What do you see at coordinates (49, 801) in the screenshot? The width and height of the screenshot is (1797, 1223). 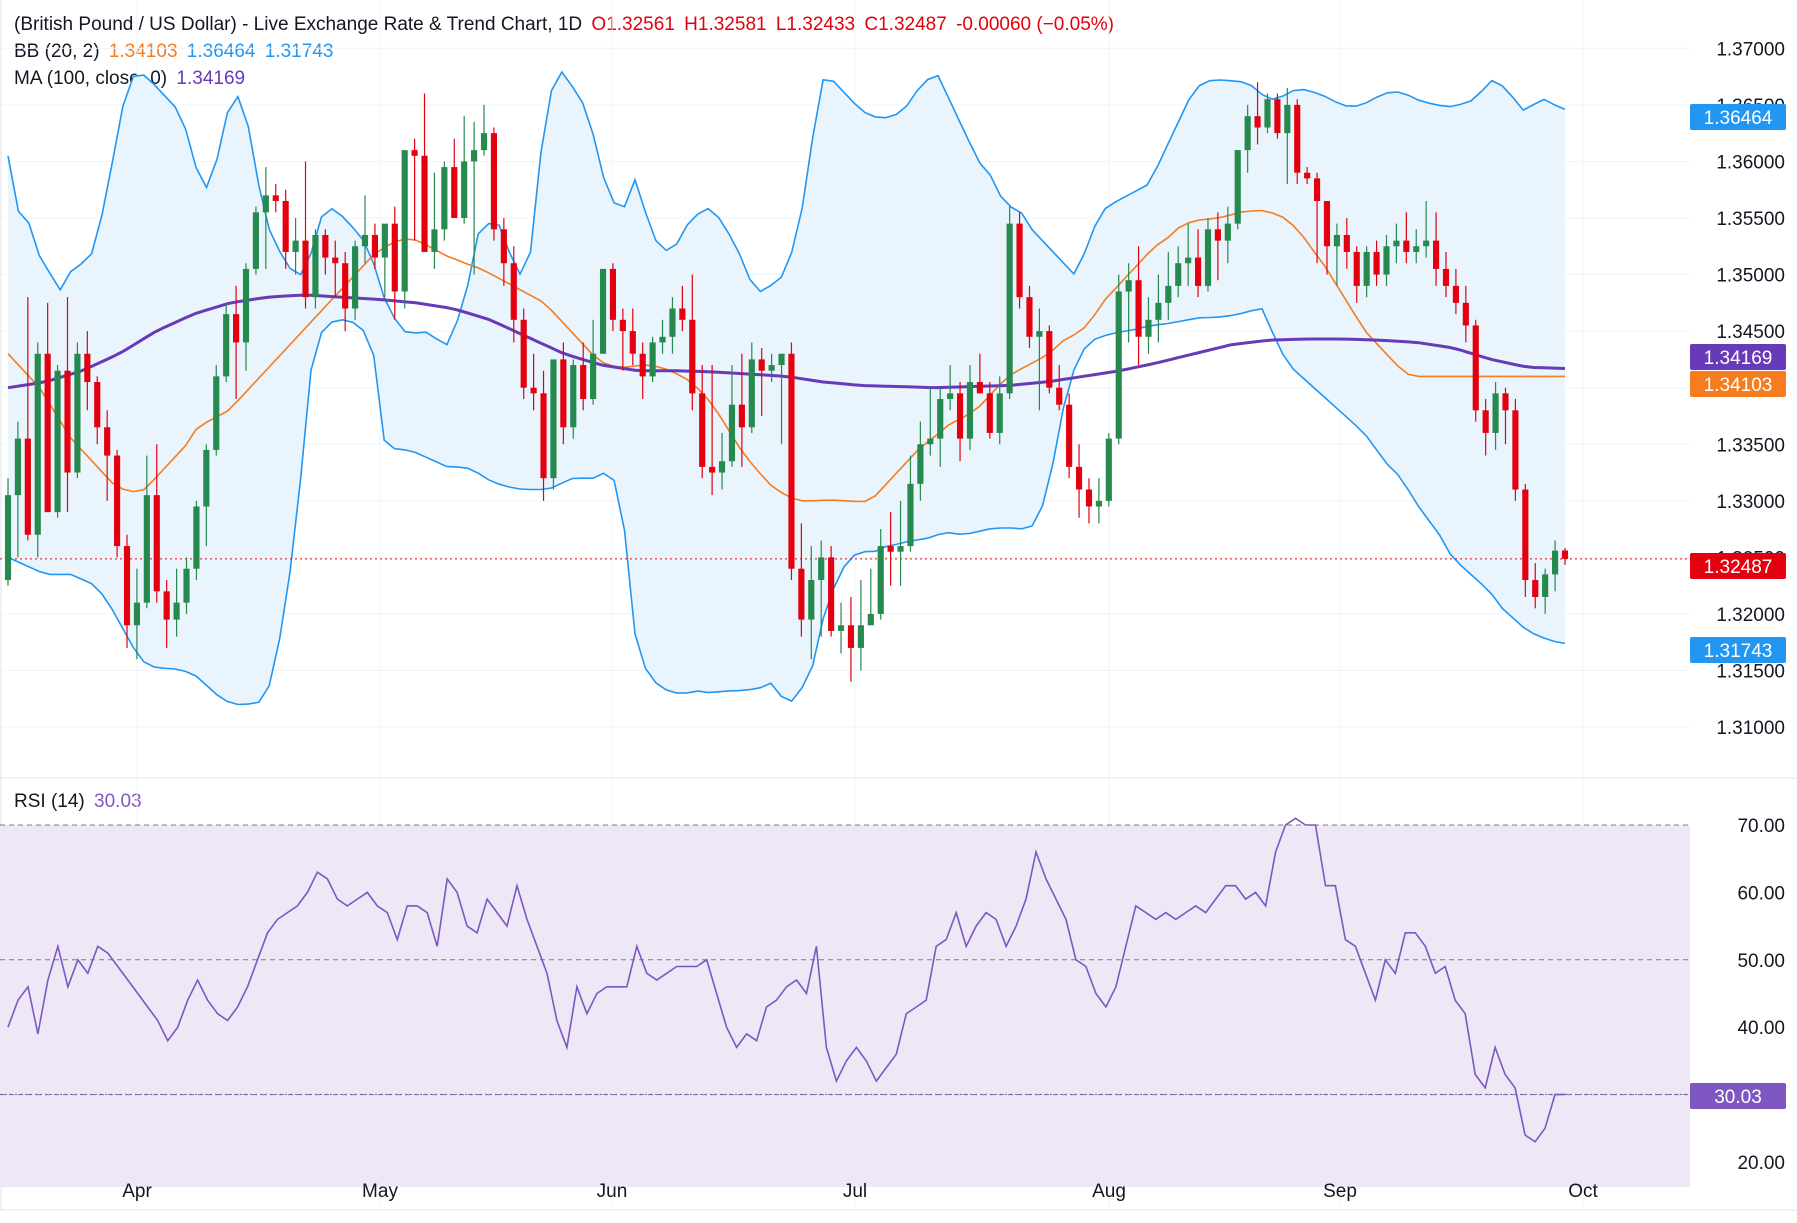 I see `rsi-label: RSI (14)` at bounding box center [49, 801].